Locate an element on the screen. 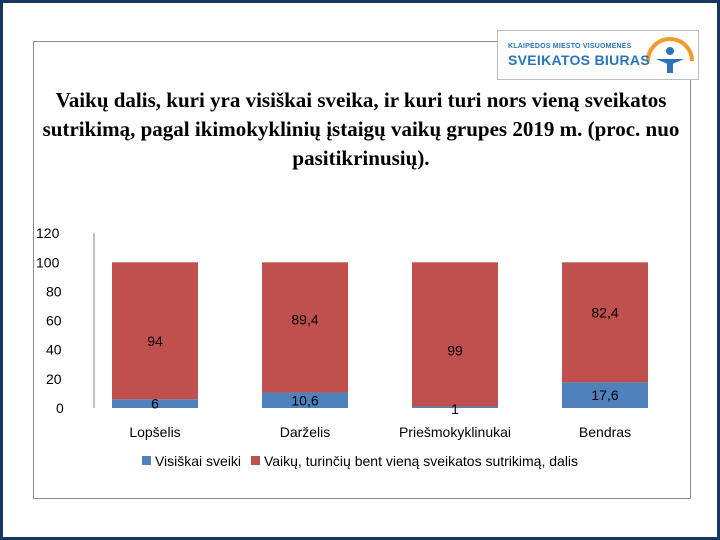 The width and height of the screenshot is (720, 540). x-category-label: Bendras is located at coordinates (605, 432).